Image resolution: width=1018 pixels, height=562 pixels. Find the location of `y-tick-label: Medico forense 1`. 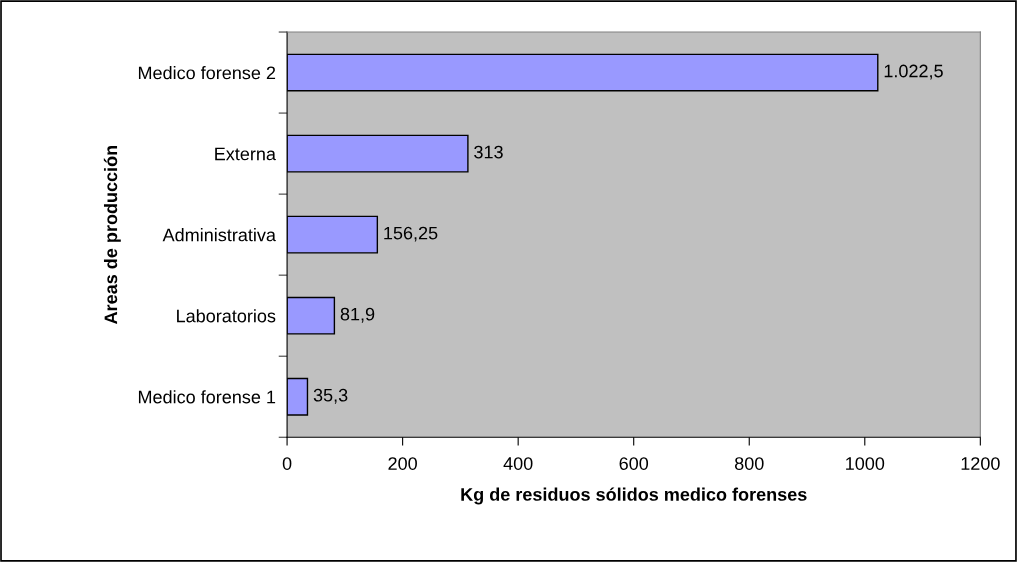

y-tick-label: Medico forense 1 is located at coordinates (207, 397).